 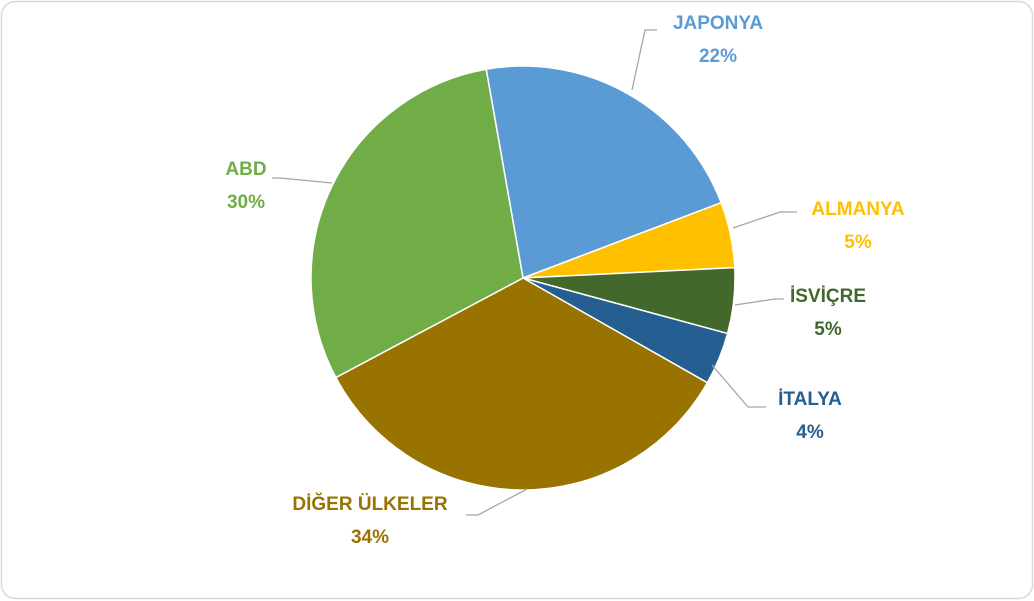 What do you see at coordinates (369, 504) in the screenshot?
I see `category-label: DİĞER ÜLKELER` at bounding box center [369, 504].